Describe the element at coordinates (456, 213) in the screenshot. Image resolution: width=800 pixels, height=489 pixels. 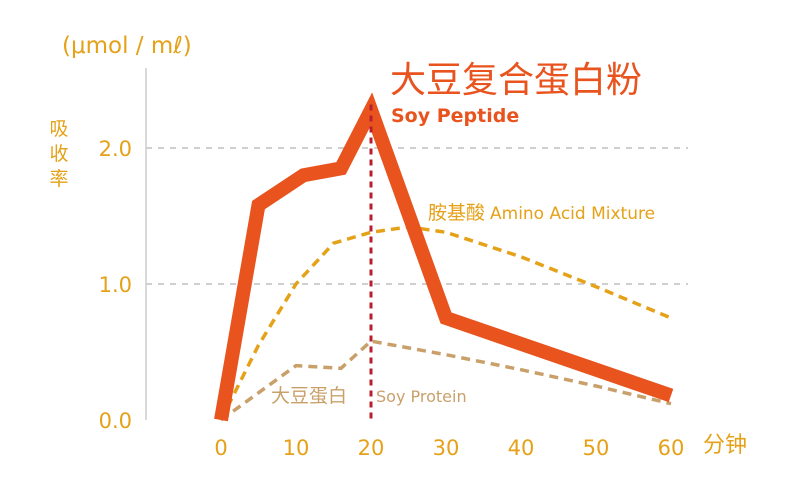
I see `amino-acid-label-cn: 胺基酸` at that location.